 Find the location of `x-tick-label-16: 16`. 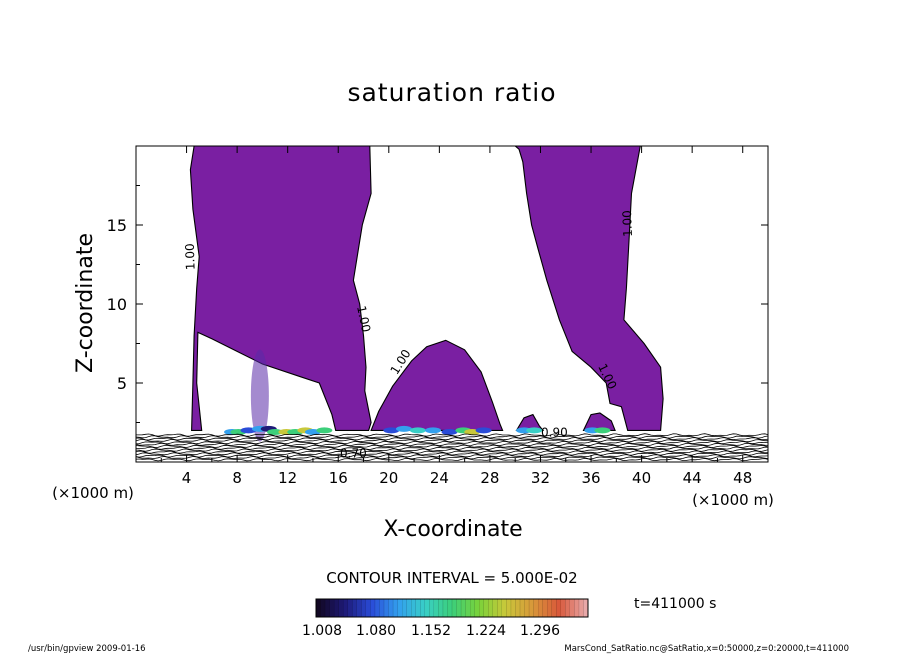

x-tick-label-16: 16 is located at coordinates (338, 478).